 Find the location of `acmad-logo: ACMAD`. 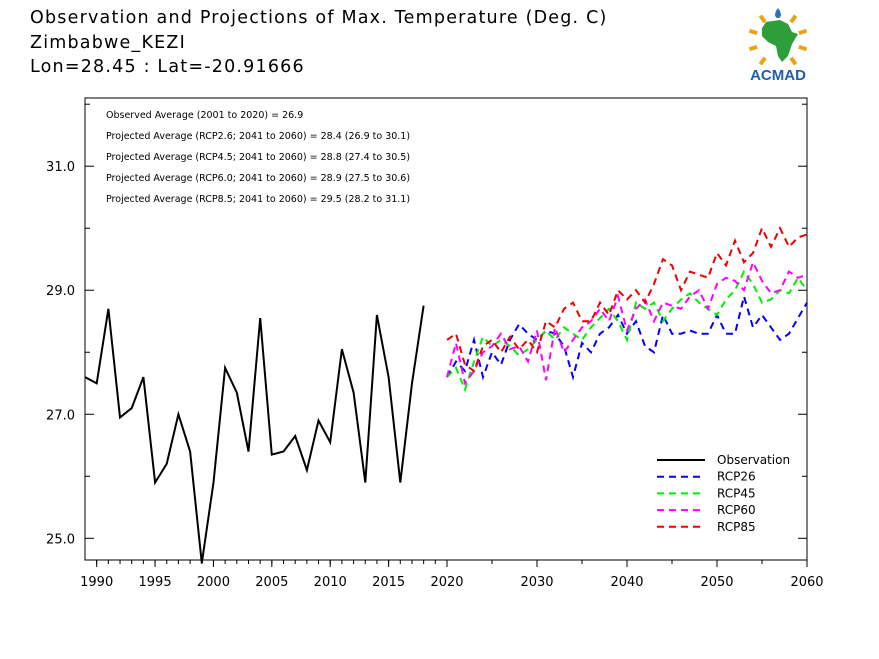

acmad-logo: ACMAD is located at coordinates (778, 46).